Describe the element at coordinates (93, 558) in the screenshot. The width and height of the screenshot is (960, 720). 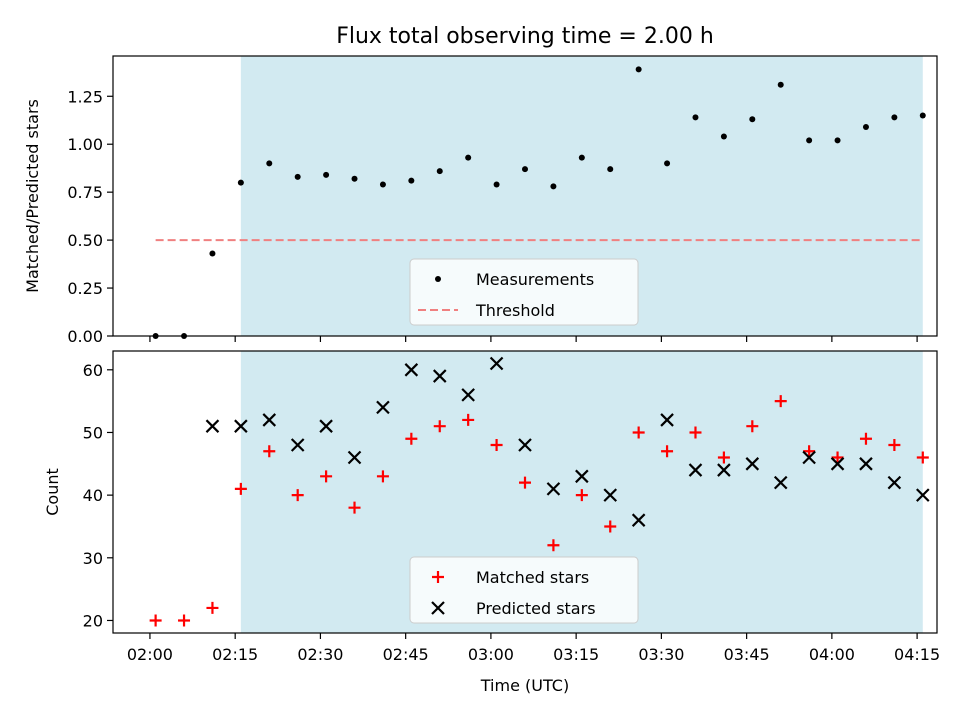
I see `y-tick-label: 30` at that location.